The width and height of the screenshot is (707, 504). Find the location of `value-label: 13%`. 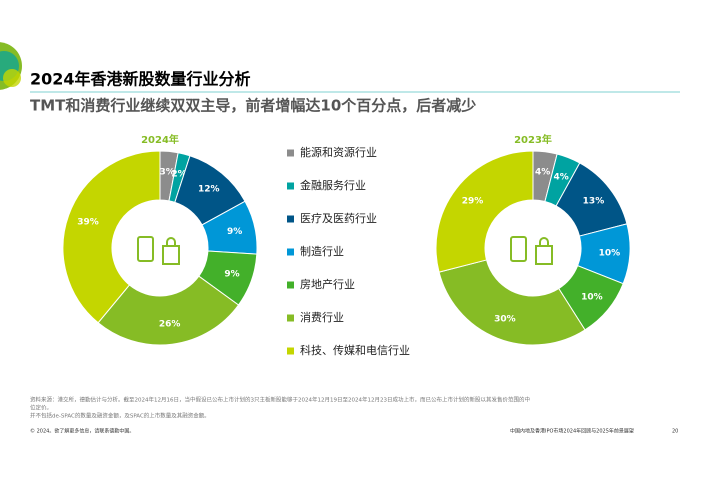

value-label: 13% is located at coordinates (594, 202).